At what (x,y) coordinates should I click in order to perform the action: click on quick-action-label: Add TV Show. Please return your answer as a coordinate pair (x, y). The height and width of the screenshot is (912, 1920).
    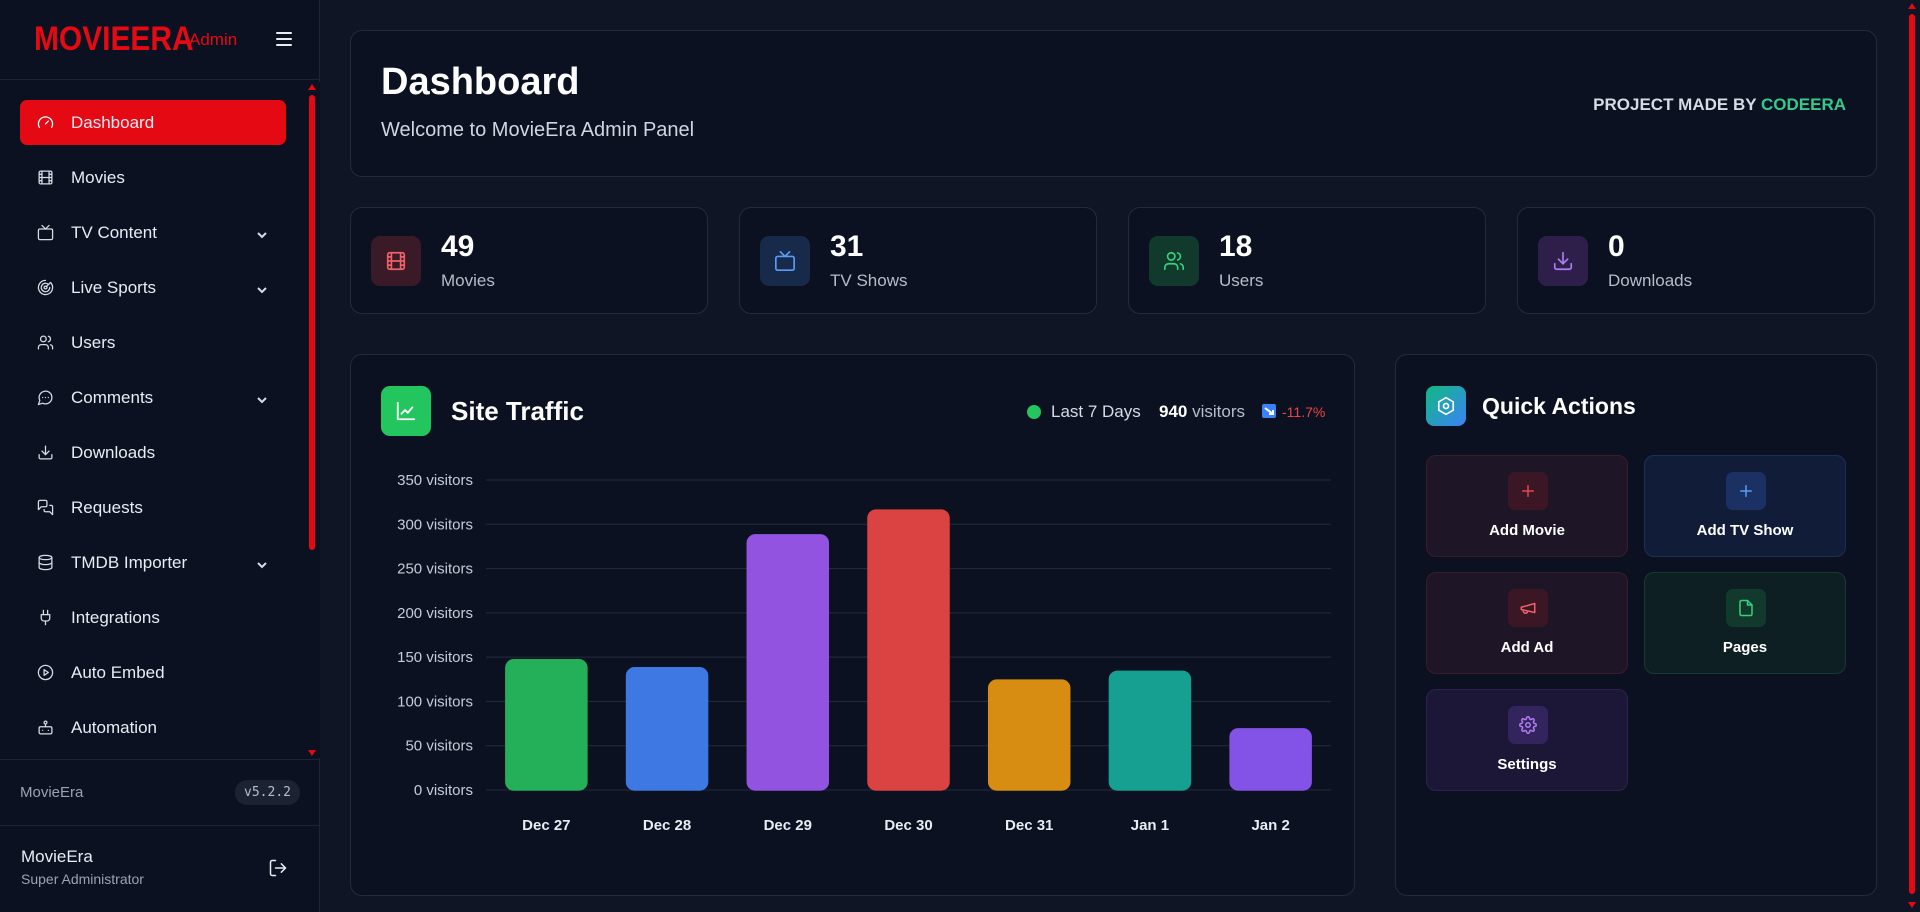
    Looking at the image, I should click on (1745, 530).